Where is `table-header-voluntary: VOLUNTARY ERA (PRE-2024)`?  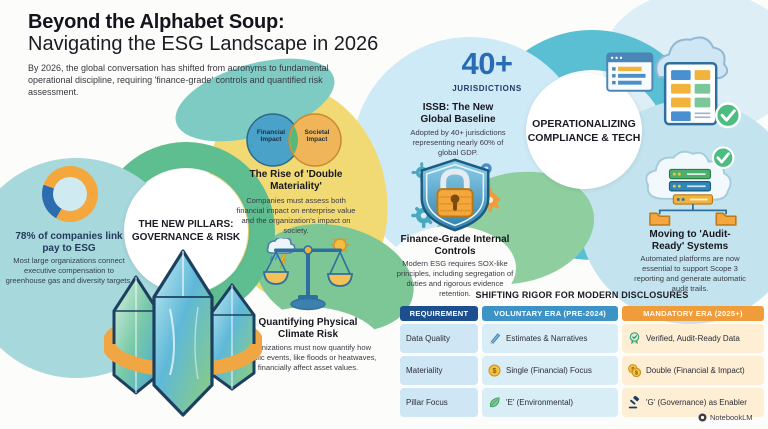
table-header-voluntary: VOLUNTARY ERA (PRE-2024) is located at coordinates (550, 313).